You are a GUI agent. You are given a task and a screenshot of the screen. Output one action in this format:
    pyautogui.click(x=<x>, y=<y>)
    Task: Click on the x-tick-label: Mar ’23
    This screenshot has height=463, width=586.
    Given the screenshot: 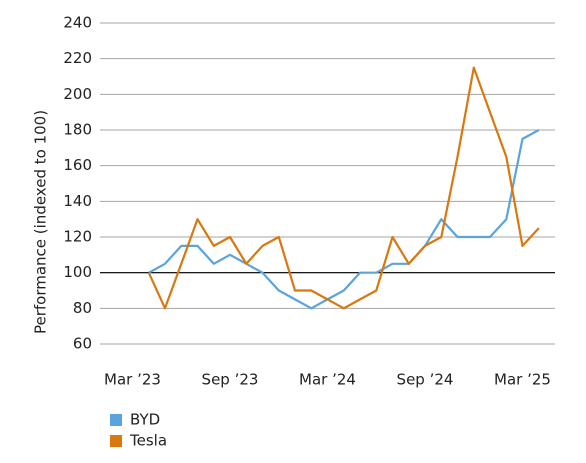 What is the action you would take?
    pyautogui.click(x=132, y=380)
    